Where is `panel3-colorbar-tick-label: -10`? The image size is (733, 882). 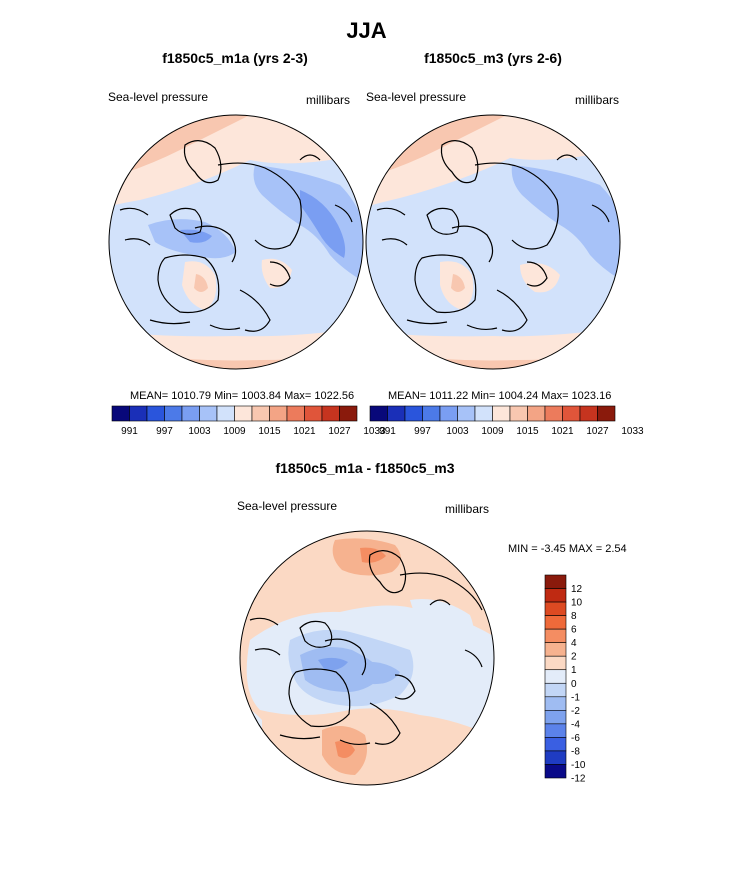 panel3-colorbar-tick-label: -10 is located at coordinates (578, 765).